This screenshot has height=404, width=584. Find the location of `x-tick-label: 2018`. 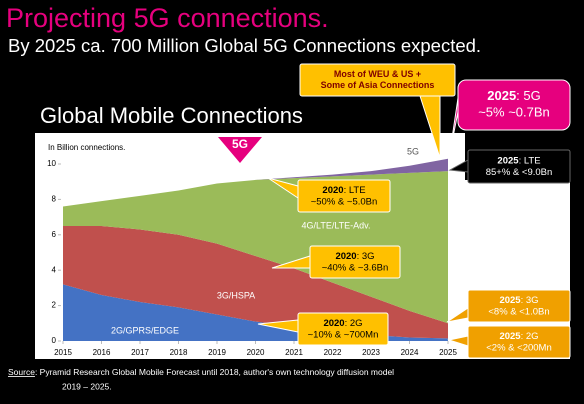

x-tick-label: 2018 is located at coordinates (179, 352).